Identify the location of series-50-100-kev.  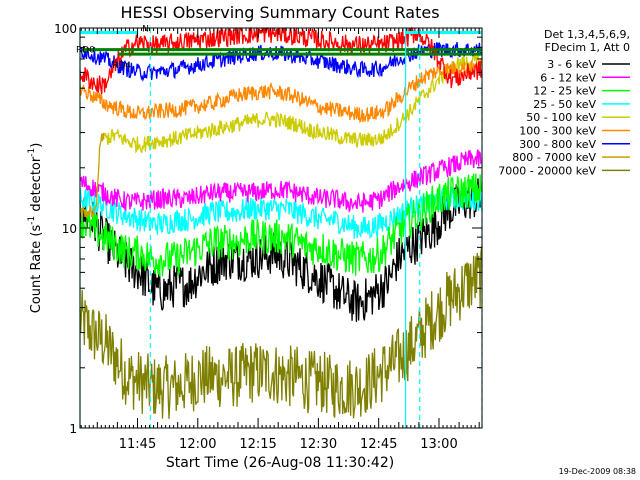
(292, 103).